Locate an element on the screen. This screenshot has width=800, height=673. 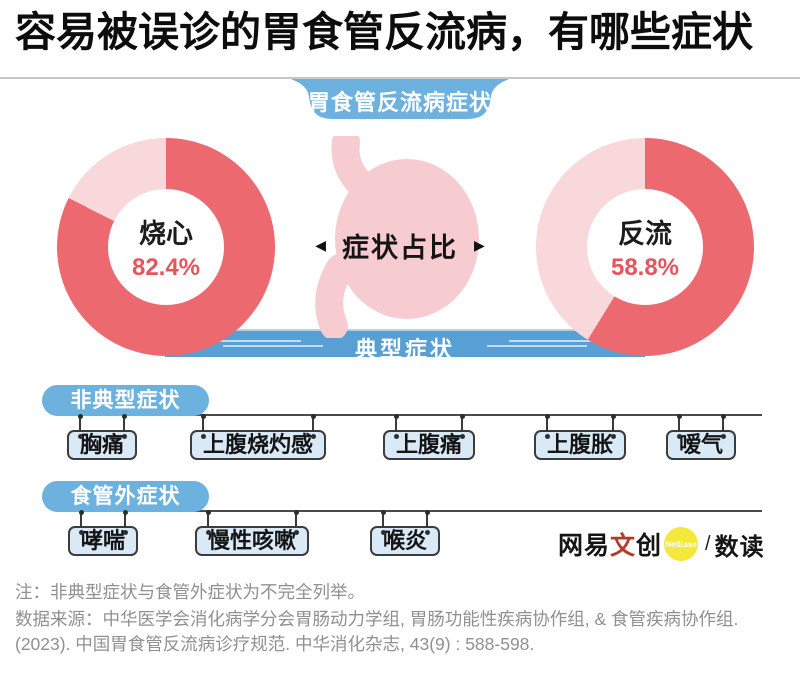
symptom-ratio-row: ◀ 症状占比 ▶ is located at coordinates (400, 245).